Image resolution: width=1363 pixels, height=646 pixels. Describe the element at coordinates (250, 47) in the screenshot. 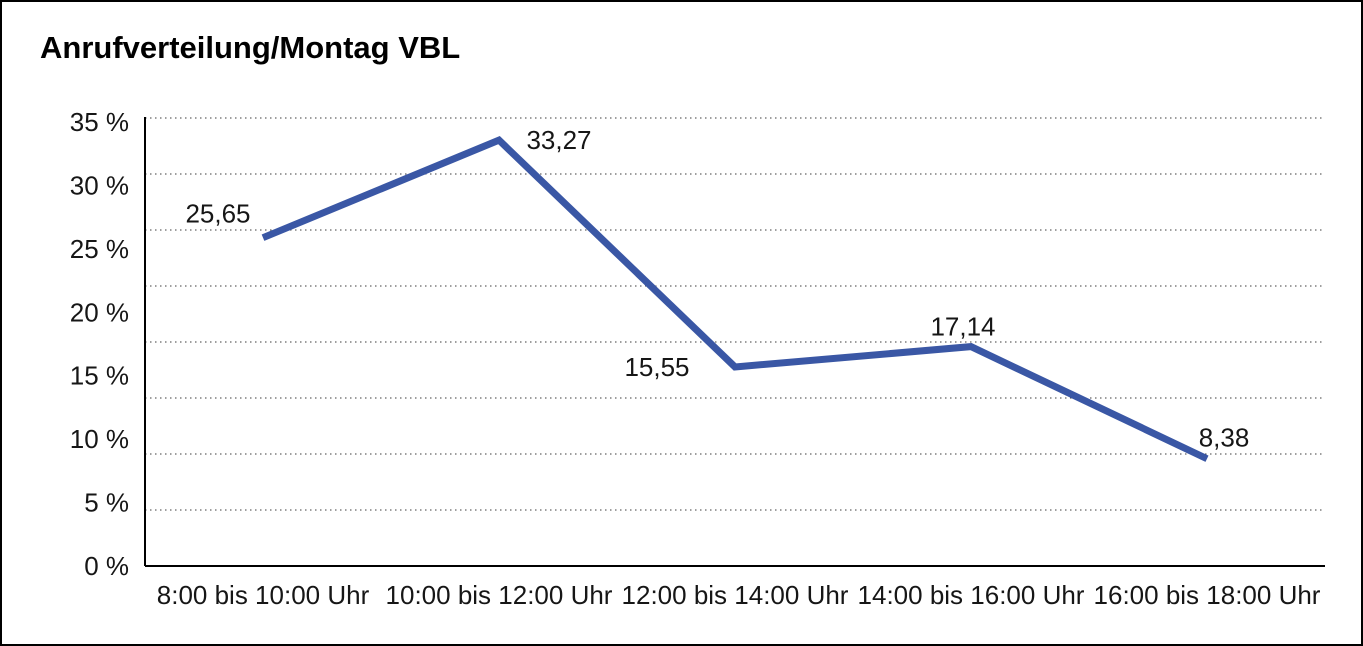

I see `chart-title: Anrufverteilung/Montag VBL` at that location.